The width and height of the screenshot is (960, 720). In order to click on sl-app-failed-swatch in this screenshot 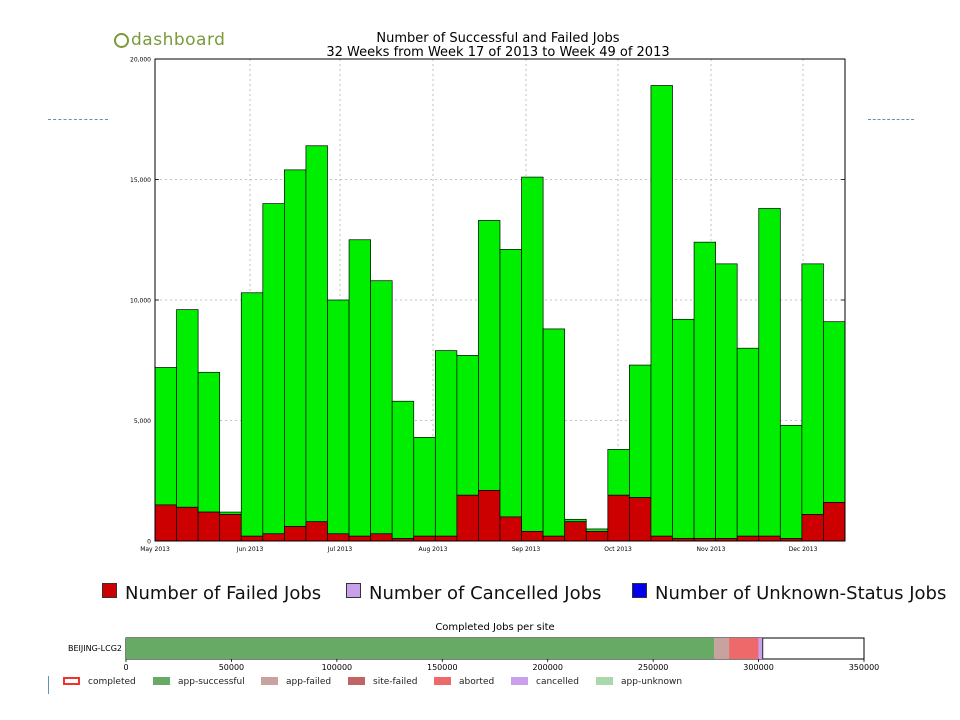, I will do `click(269, 681)`.